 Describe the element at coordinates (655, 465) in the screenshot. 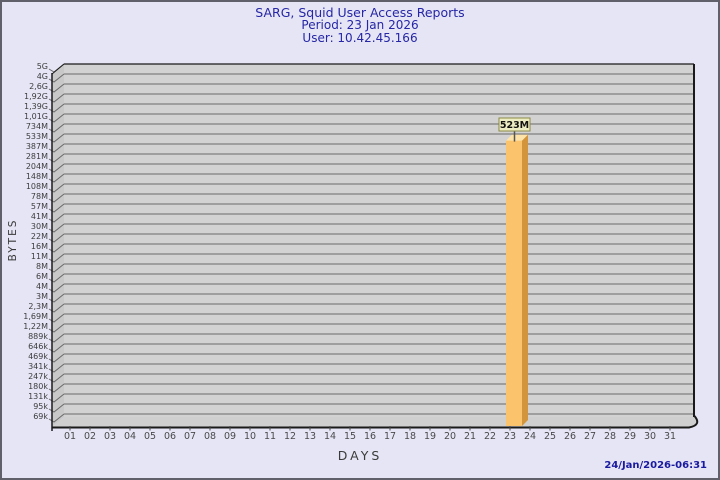

I see `generation-timestamp: 24/Jan/2026-06:31` at that location.